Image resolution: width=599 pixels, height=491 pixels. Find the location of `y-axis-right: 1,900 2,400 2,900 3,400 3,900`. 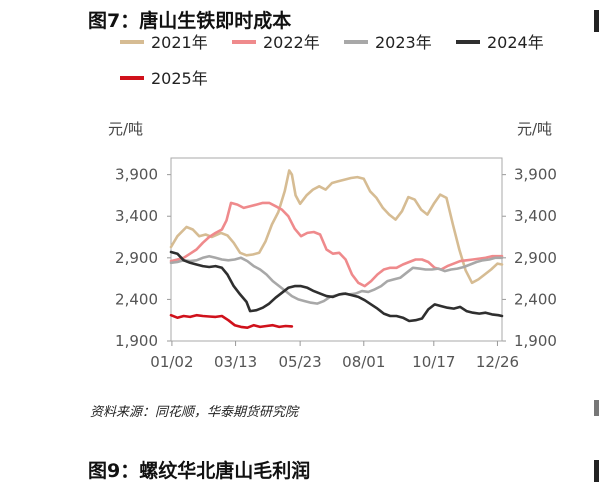

y-axis-right: 1,900 2,400 2,900 3,400 3,900 is located at coordinates (529, 258).